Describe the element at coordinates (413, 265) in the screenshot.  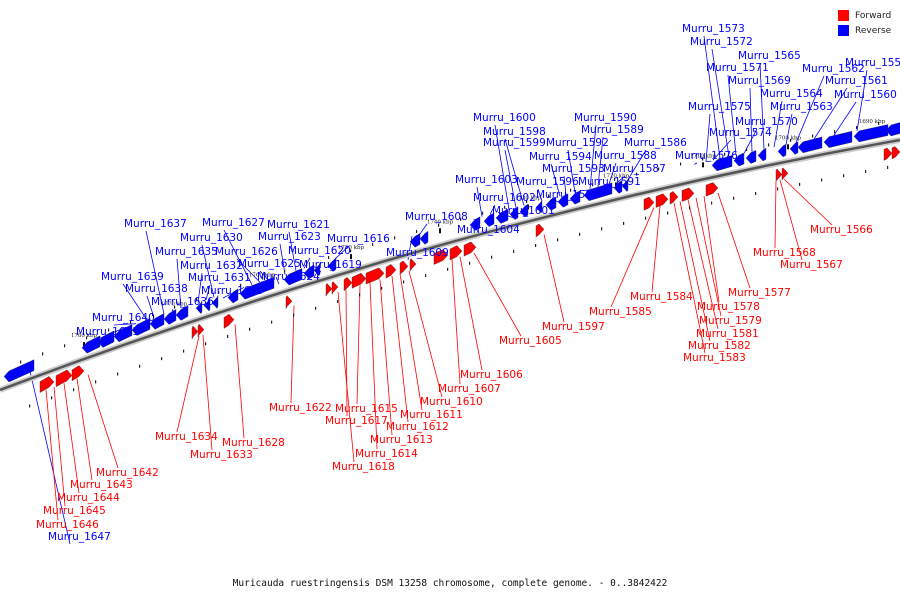
I see `gene-Murru_1607-arrow` at that location.